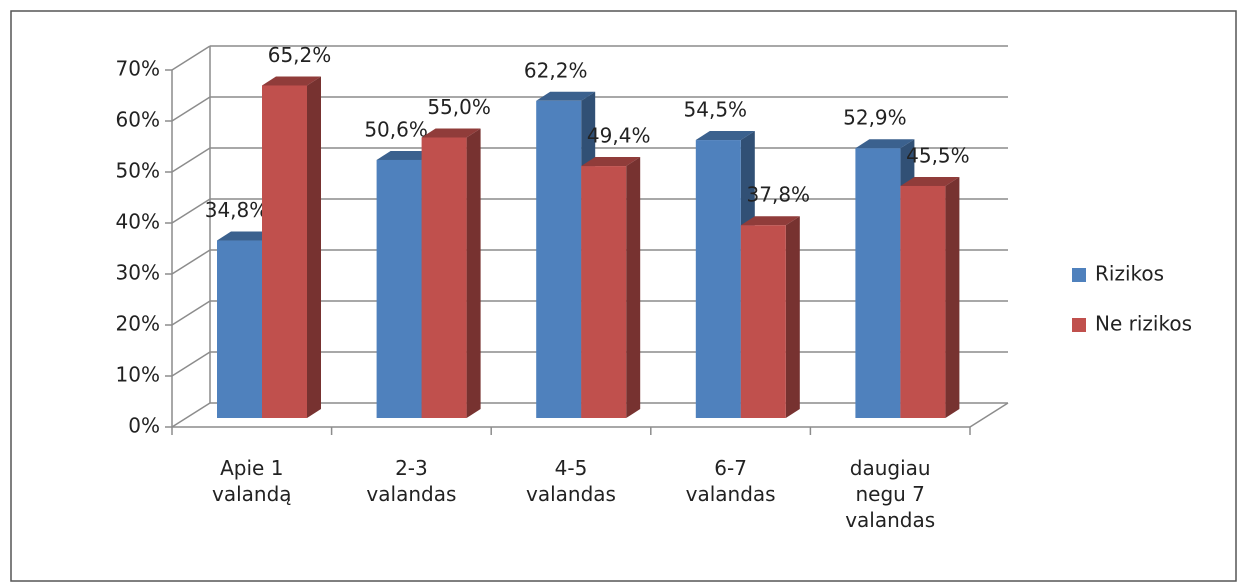  I want to click on y-tick-label: 20%, so click(138, 324).